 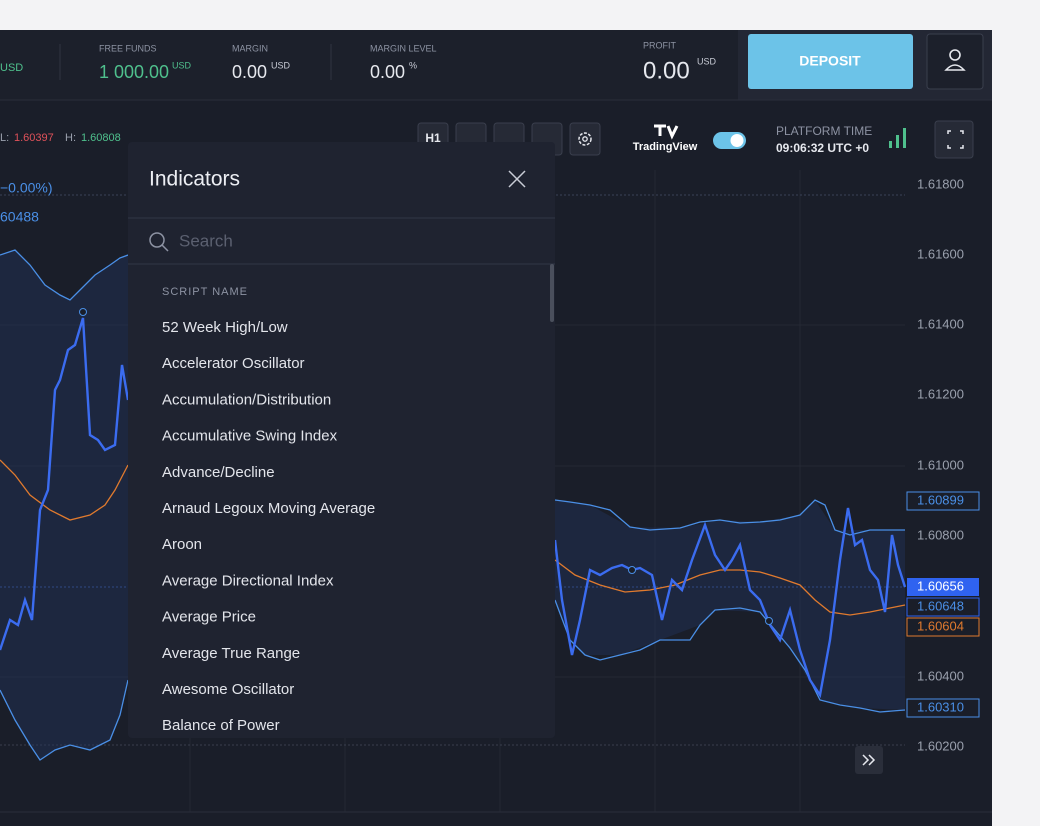 I want to click on deposit-label: DEPOSIT, so click(x=830, y=61).